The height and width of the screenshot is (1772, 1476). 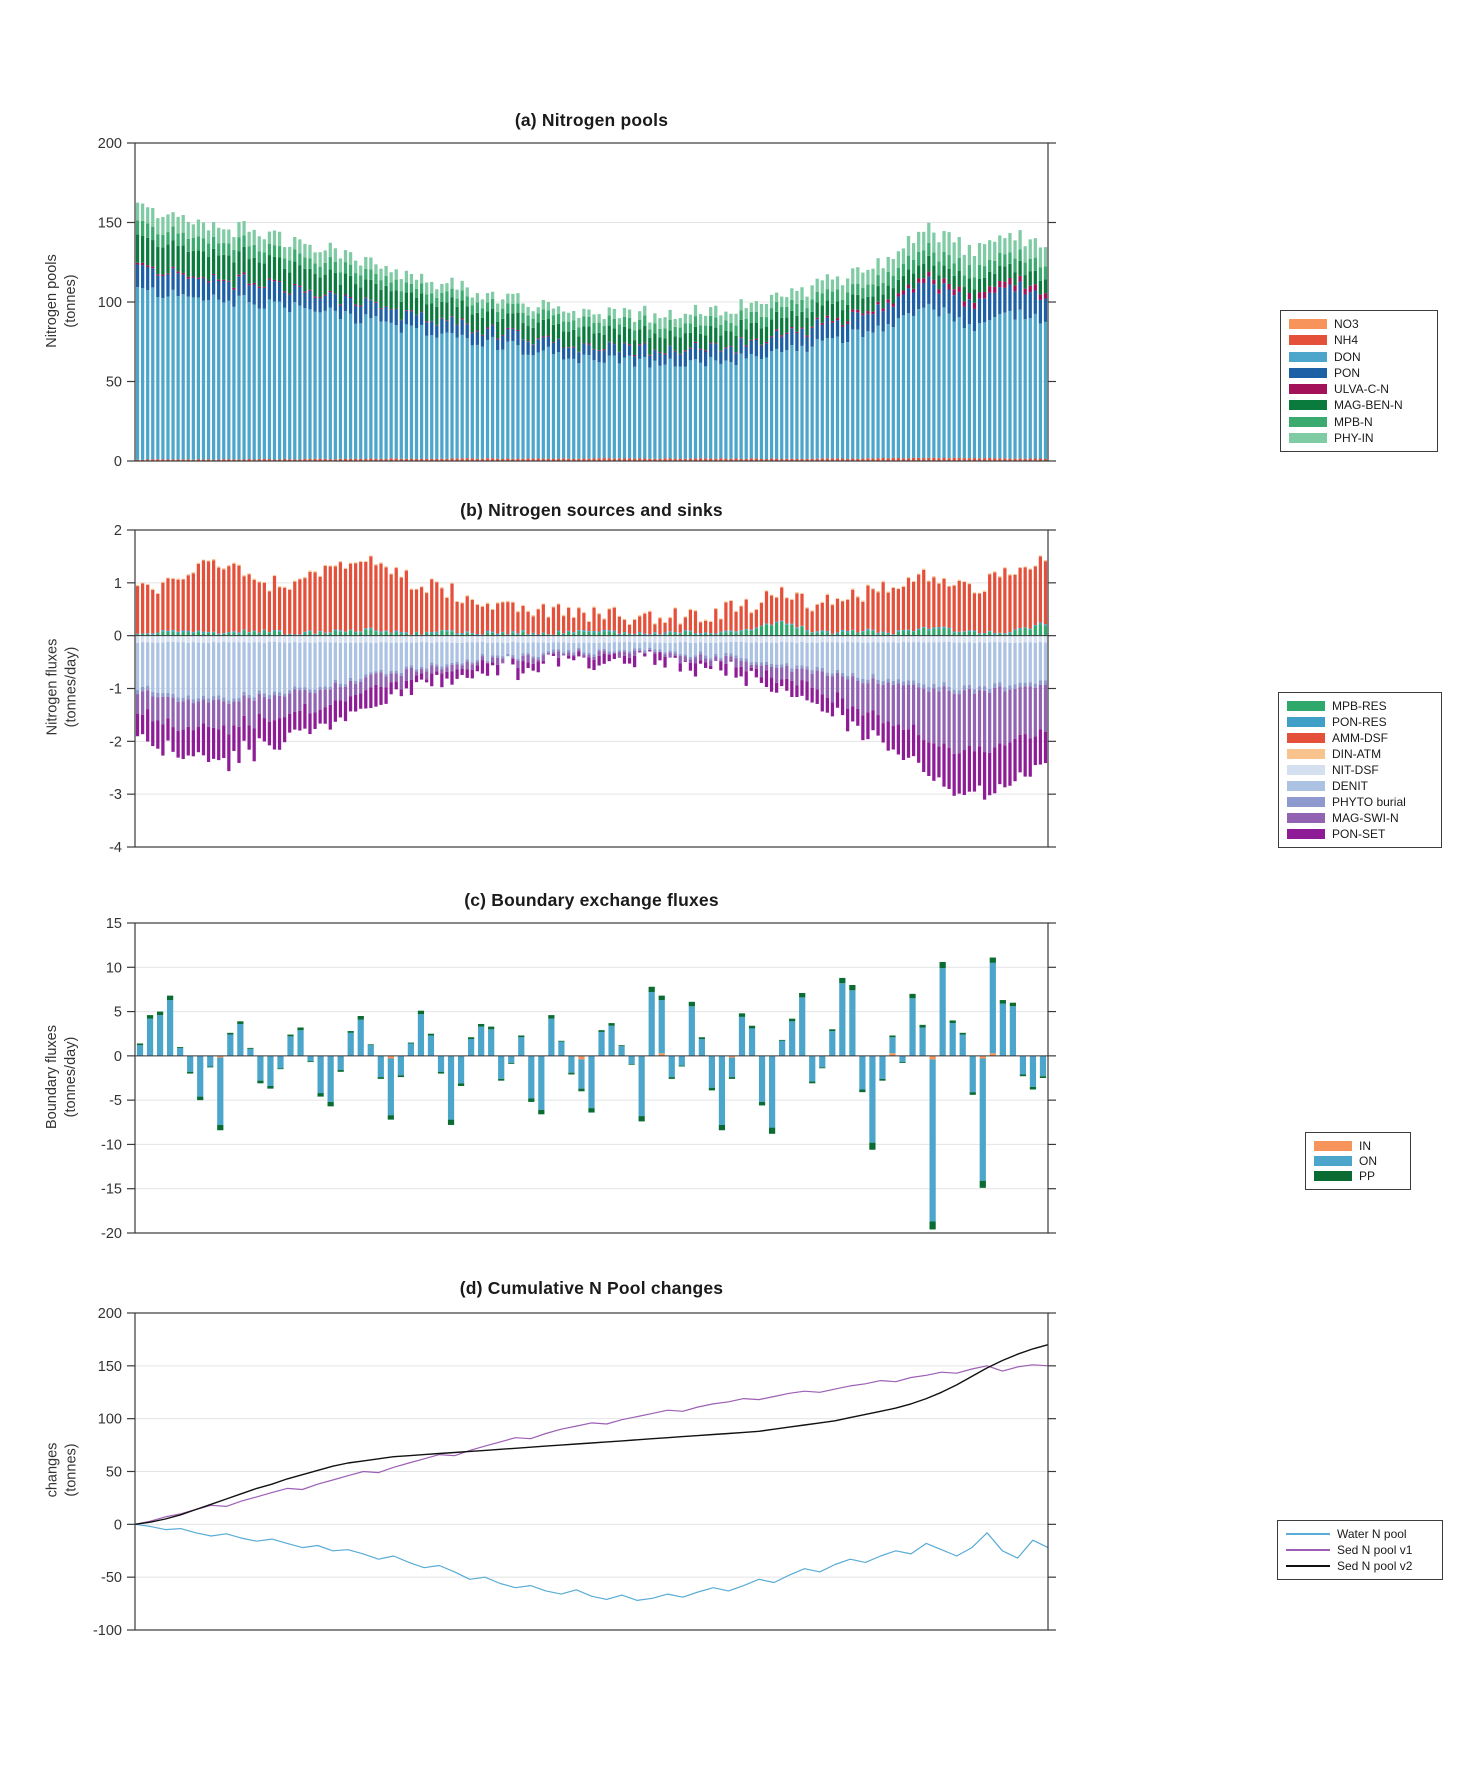 What do you see at coordinates (1306, 770) in the screenshot?
I see `nit-dsf-swatch-icon` at bounding box center [1306, 770].